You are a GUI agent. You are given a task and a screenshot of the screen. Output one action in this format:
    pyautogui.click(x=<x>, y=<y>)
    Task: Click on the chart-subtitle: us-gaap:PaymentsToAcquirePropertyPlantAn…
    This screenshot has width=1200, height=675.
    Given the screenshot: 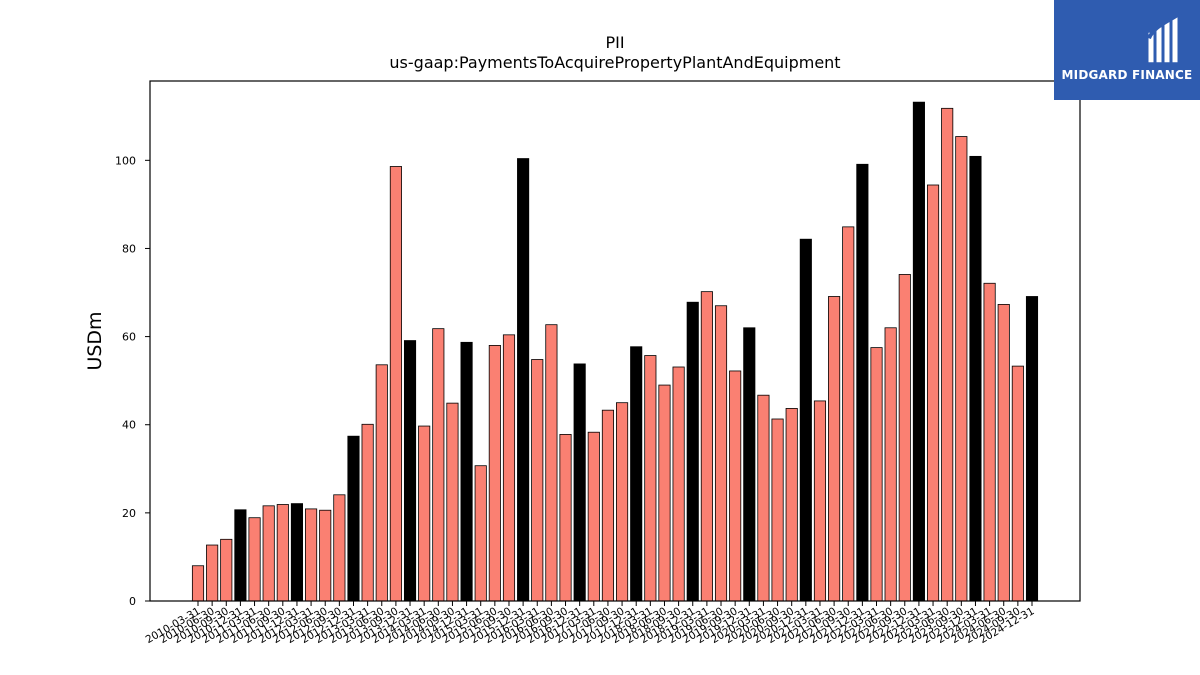 What is the action you would take?
    pyautogui.click(x=614, y=62)
    